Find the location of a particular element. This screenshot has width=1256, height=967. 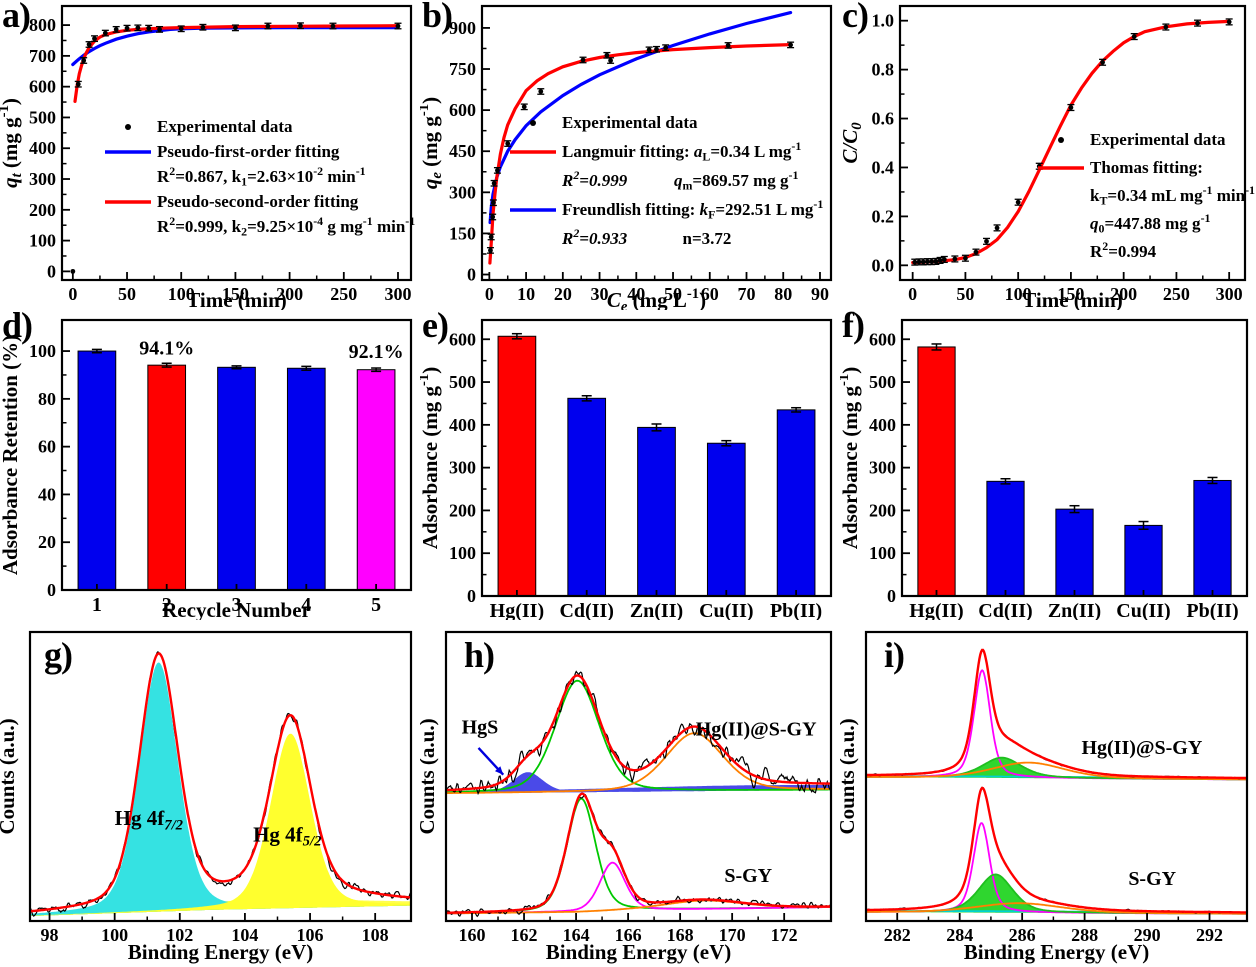

x-axis-title: Binding Energy (eV) is located at coordinates (639, 952).